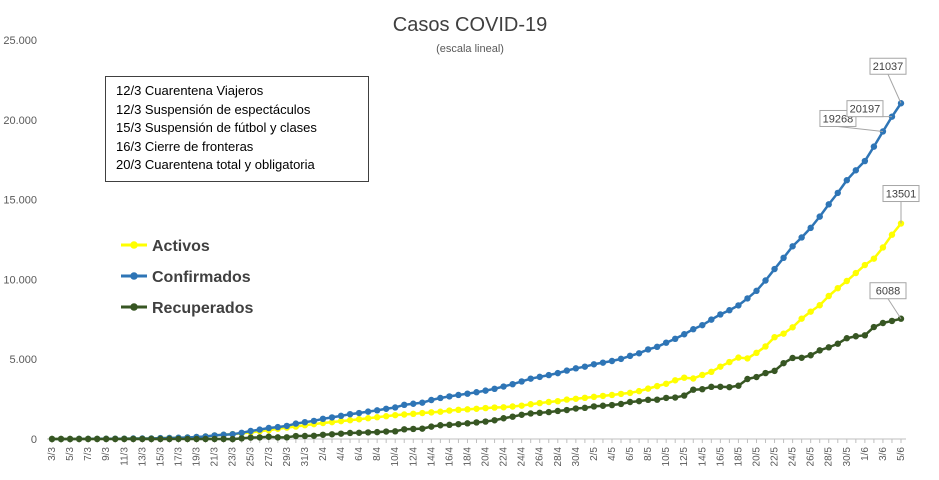 This screenshot has width=939, height=480. Describe the element at coordinates (702, 457) in the screenshot. I see `x-tick-label: 14/5` at that location.